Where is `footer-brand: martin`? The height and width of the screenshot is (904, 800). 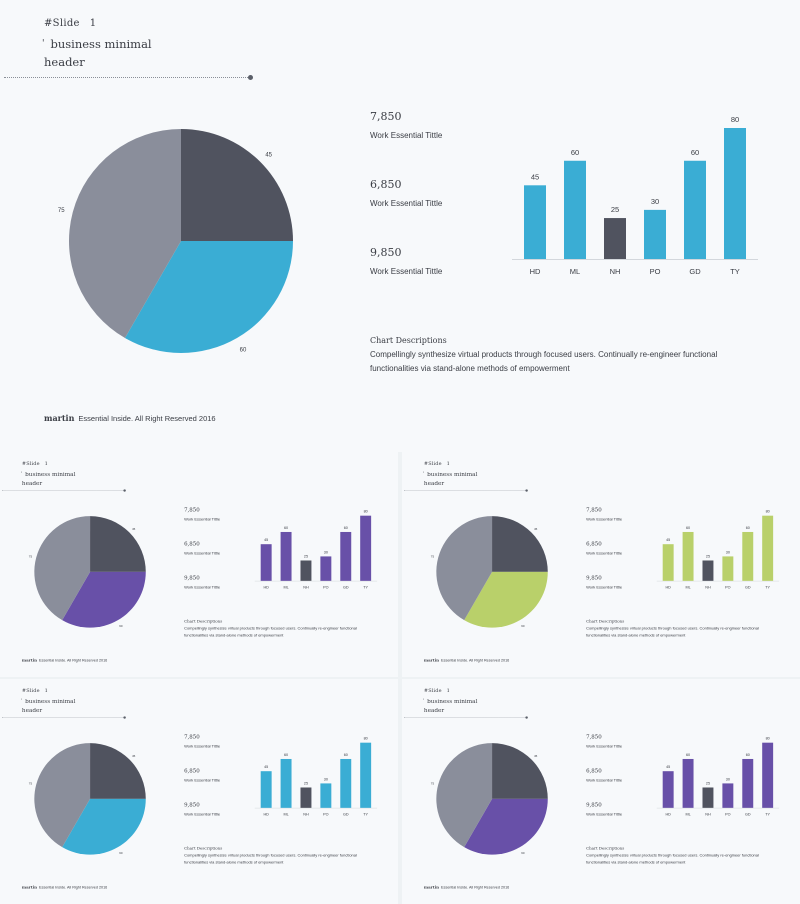
footer-brand: martin is located at coordinates (29, 660).